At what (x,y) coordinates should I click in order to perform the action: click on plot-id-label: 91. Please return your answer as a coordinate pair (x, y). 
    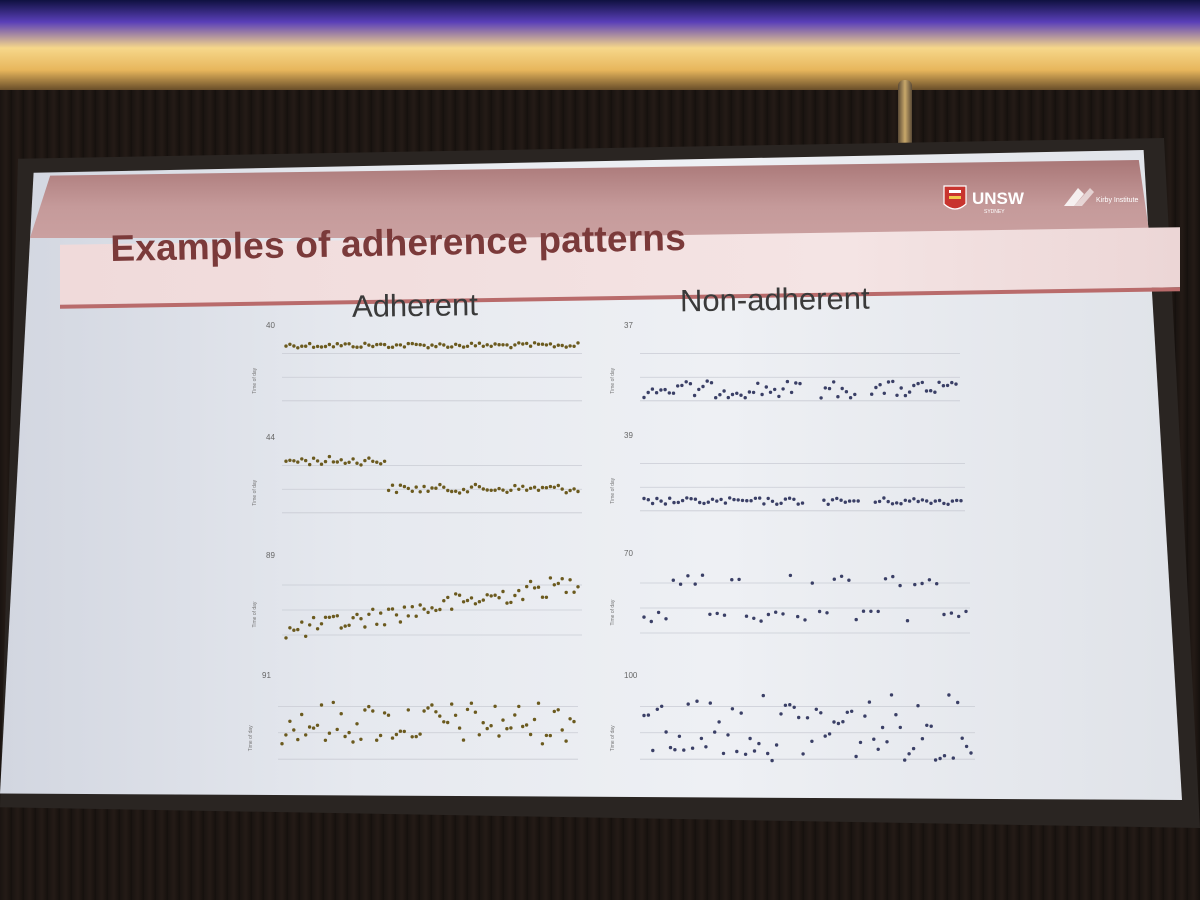
    Looking at the image, I should click on (266, 675).